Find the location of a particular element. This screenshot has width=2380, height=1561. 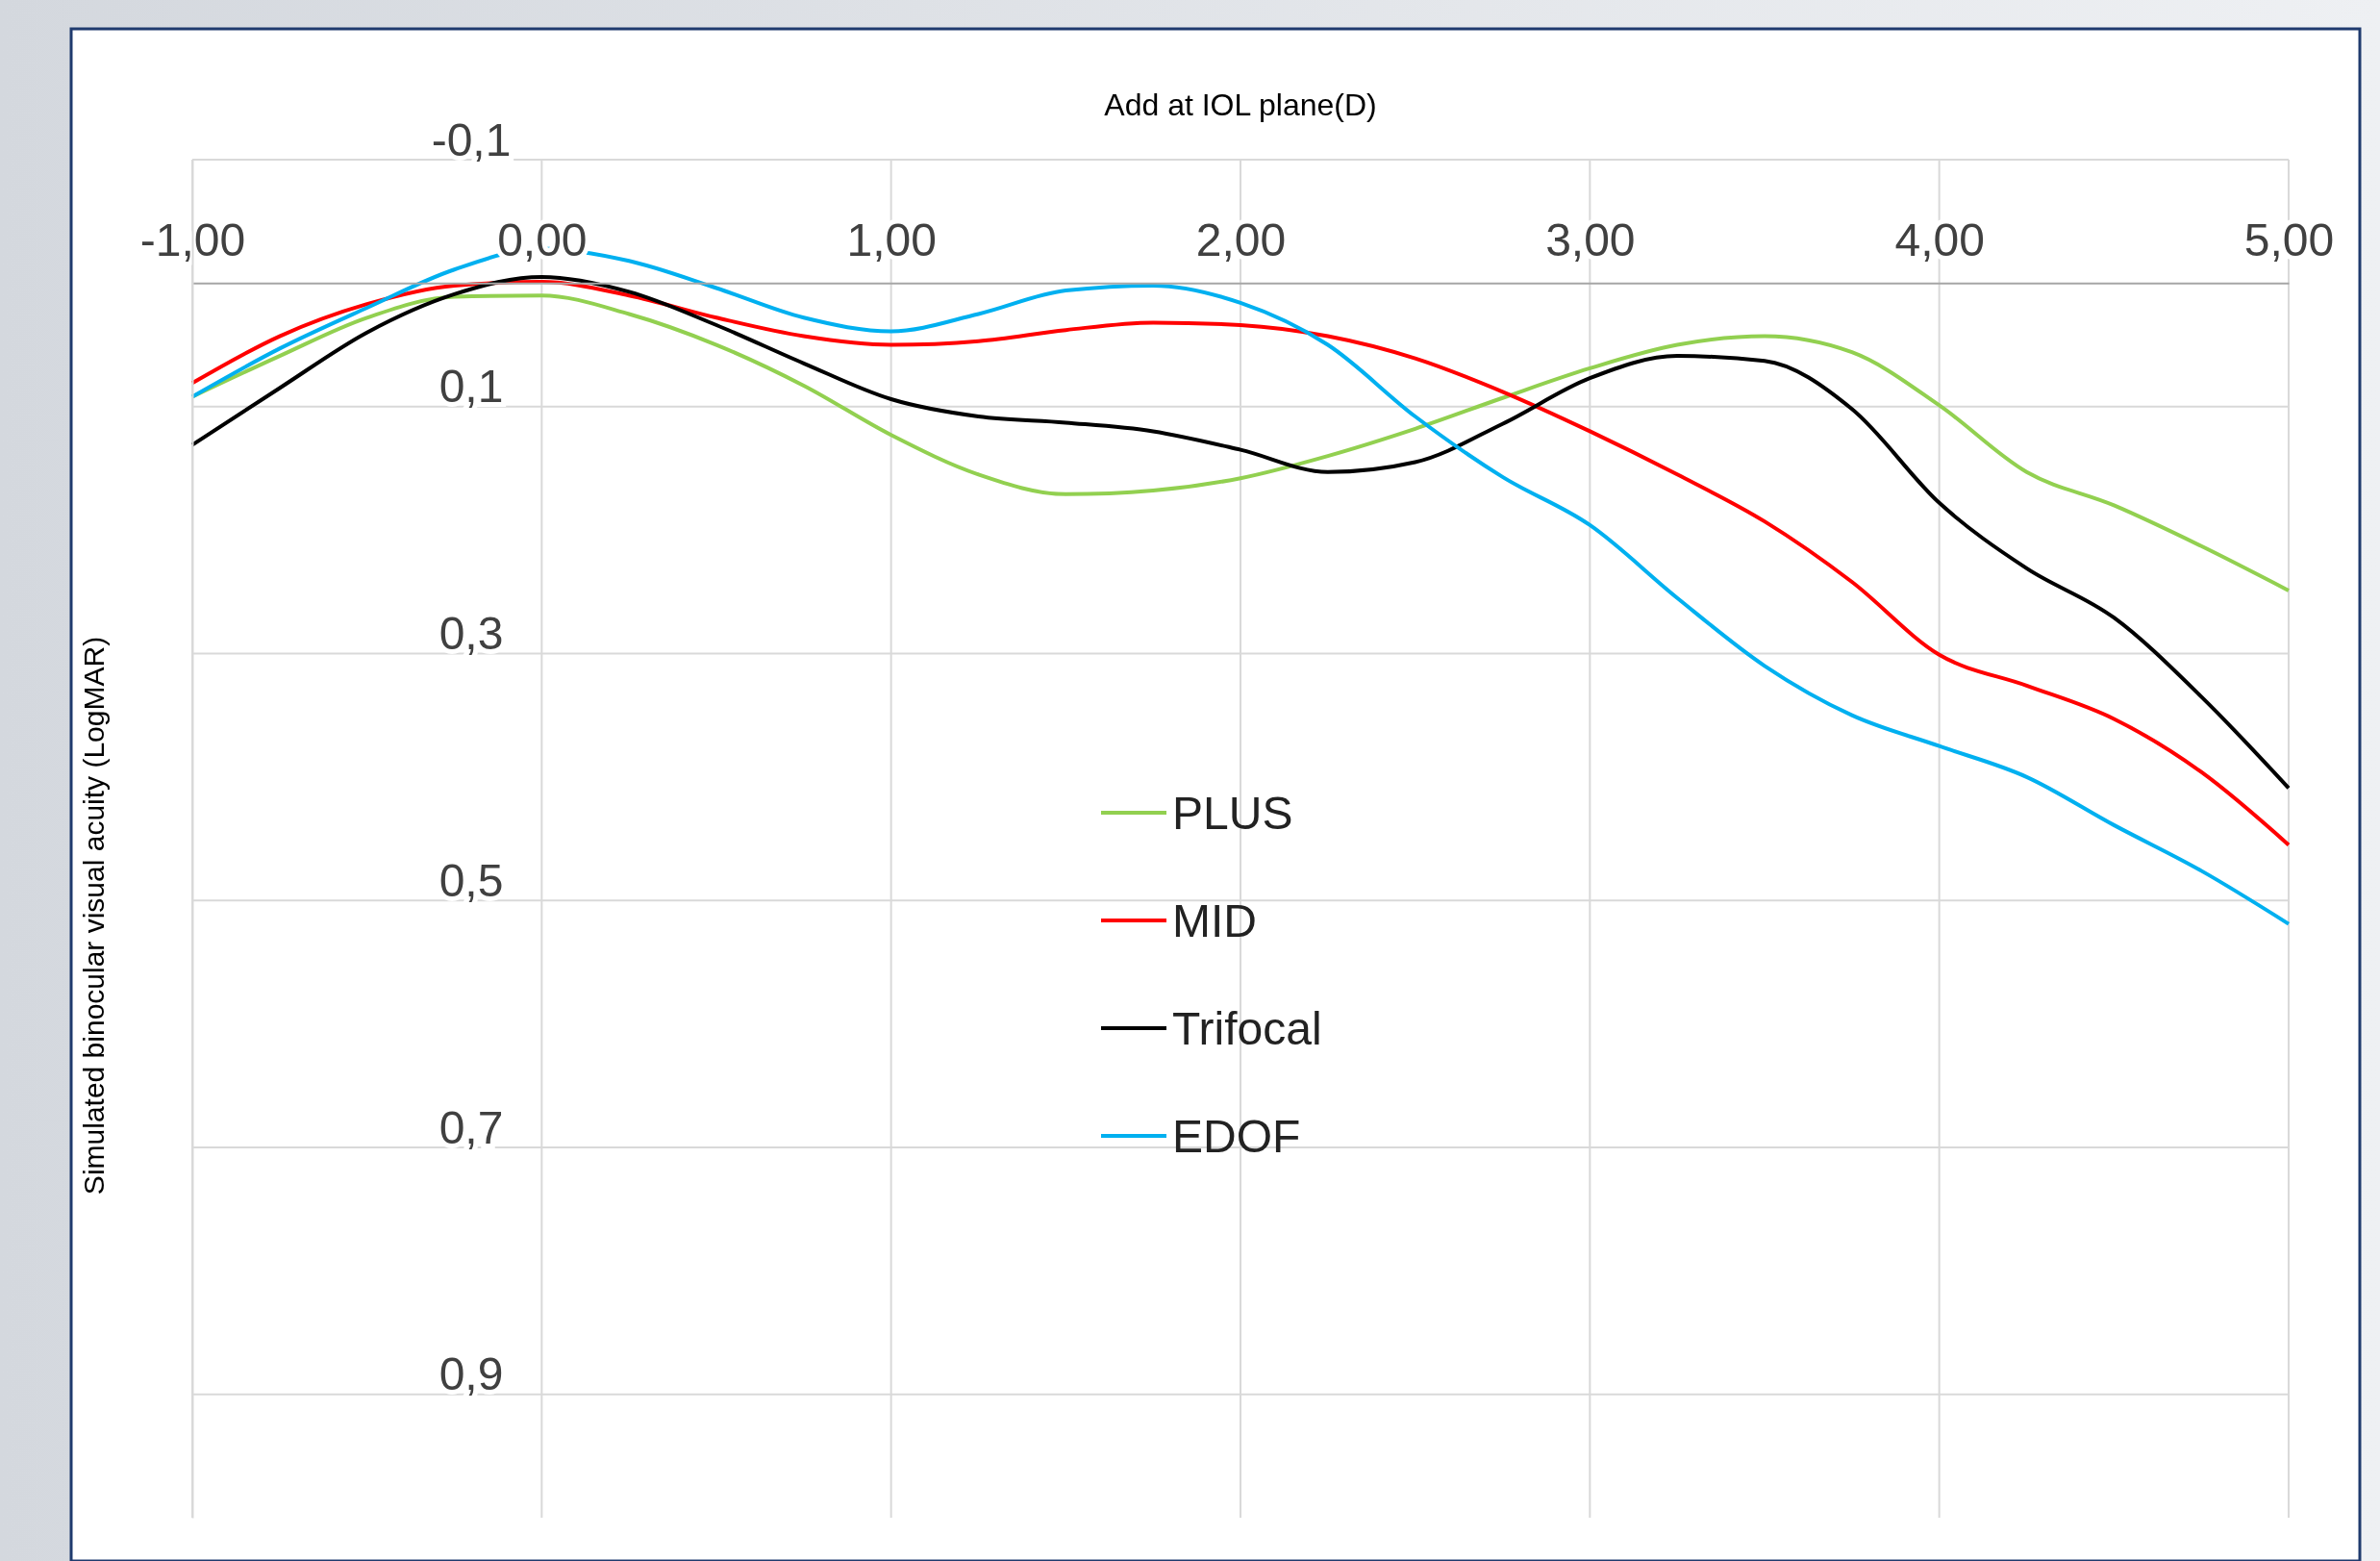

x-tick-label: 4,00 is located at coordinates (1939, 240).